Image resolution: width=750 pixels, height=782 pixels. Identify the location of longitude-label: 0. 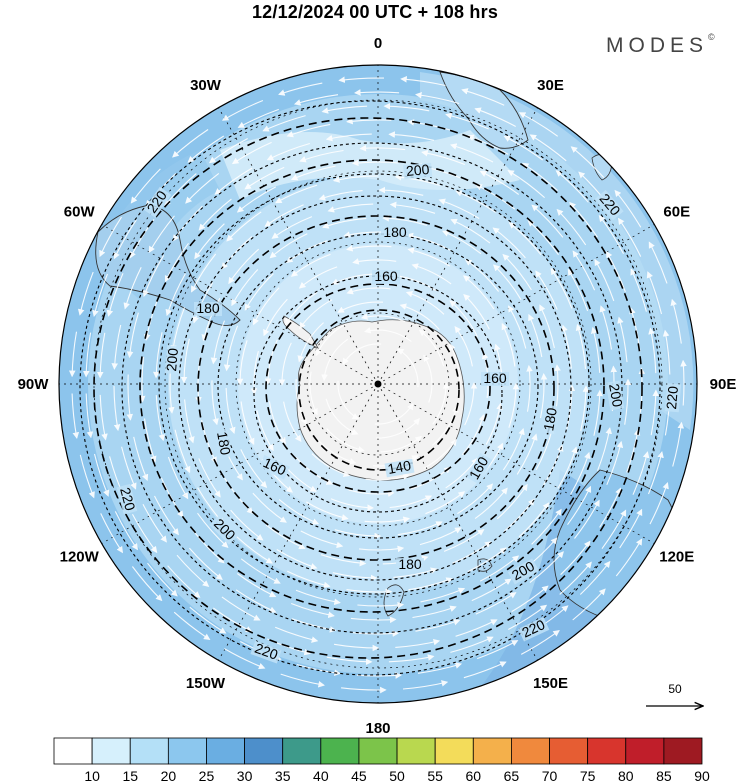
(378, 43).